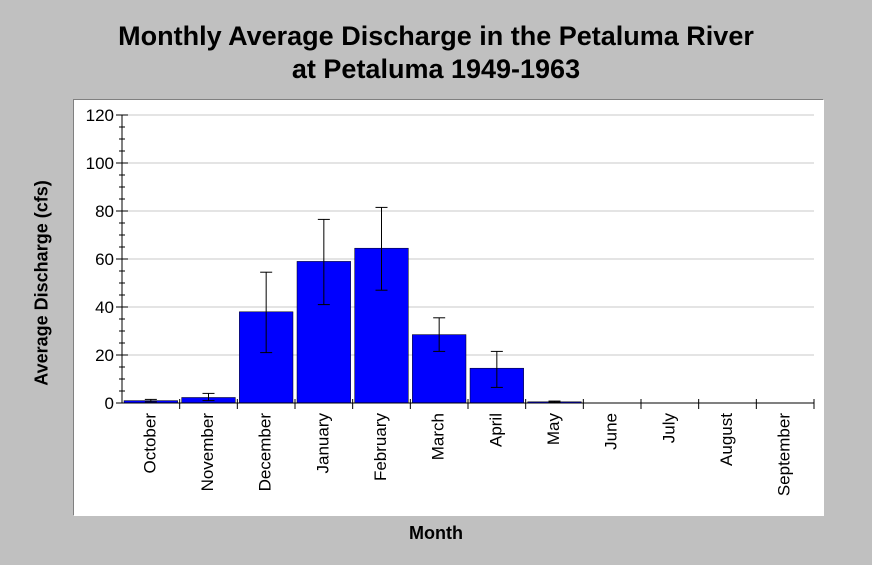  What do you see at coordinates (104, 259) in the screenshot?
I see `y-tick-label: 60` at bounding box center [104, 259].